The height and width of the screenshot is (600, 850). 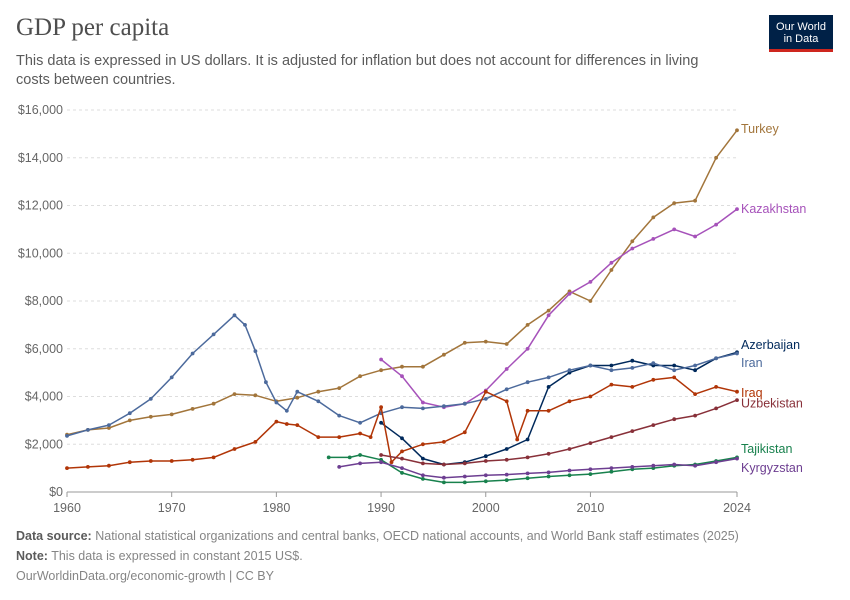 I want to click on series-label: Iran, so click(x=752, y=363).